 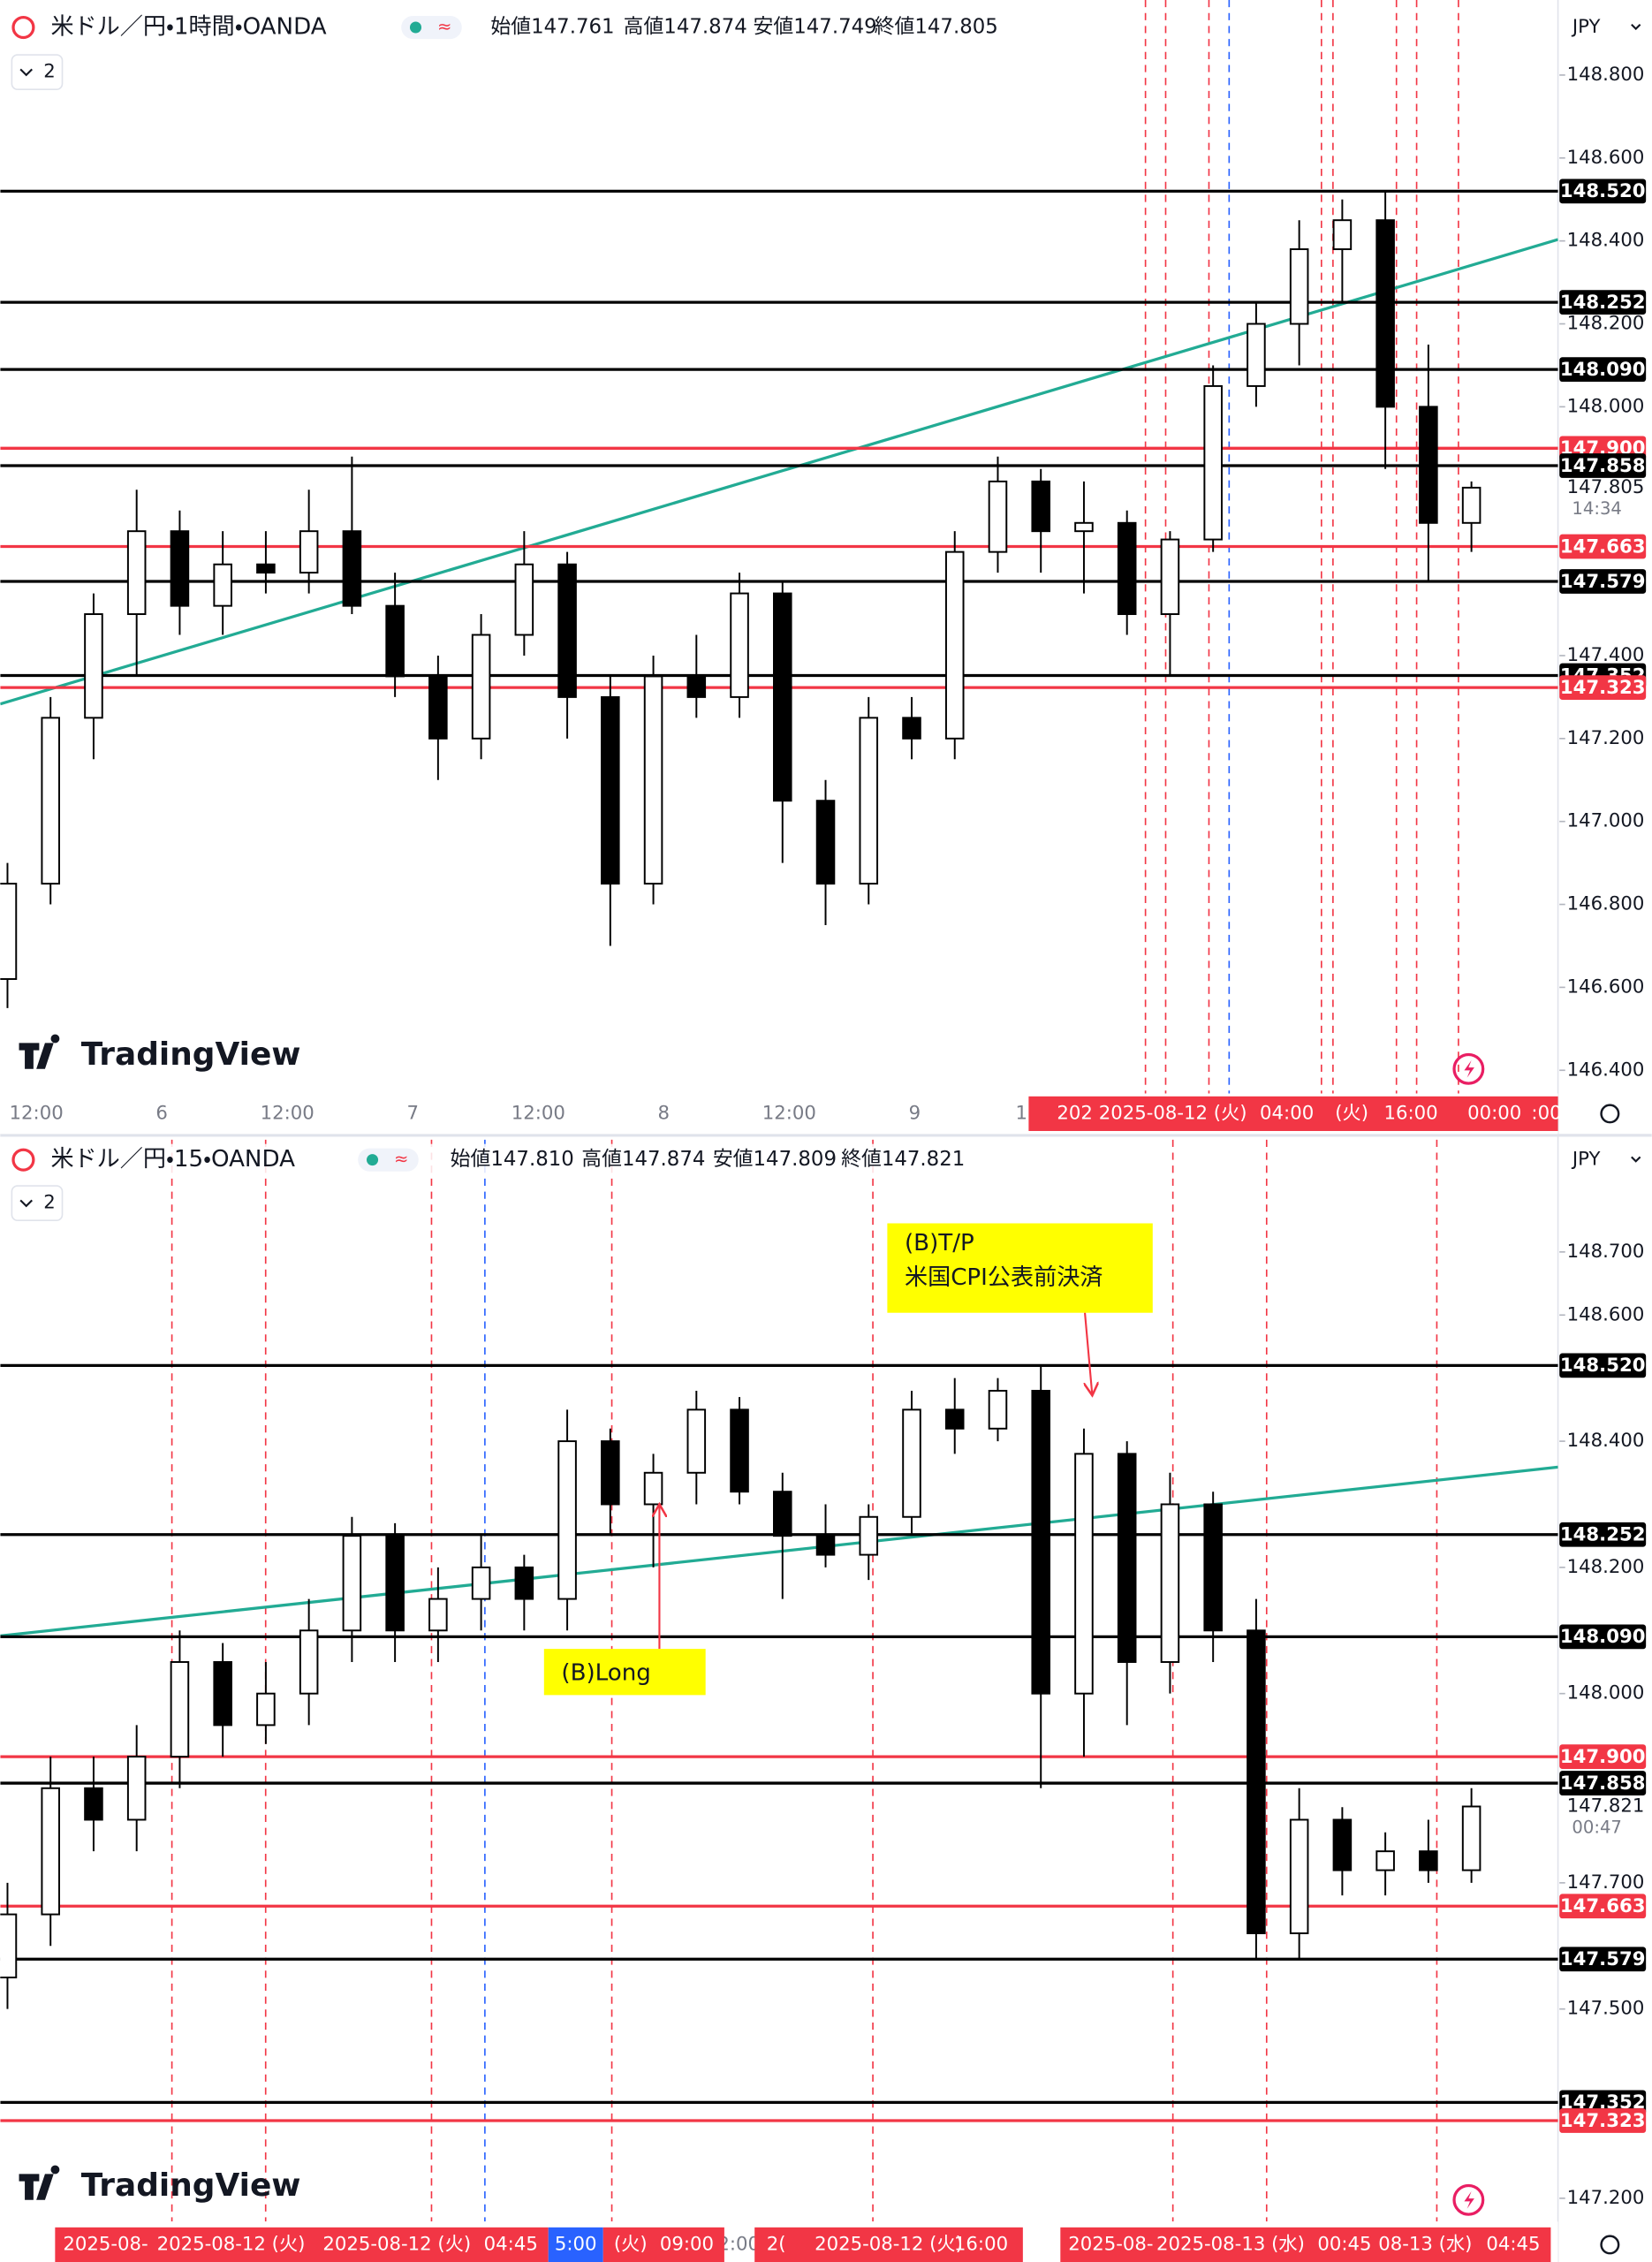 What do you see at coordinates (1494, 1113) in the screenshot?
I see `time-highlight-label: 00:00` at bounding box center [1494, 1113].